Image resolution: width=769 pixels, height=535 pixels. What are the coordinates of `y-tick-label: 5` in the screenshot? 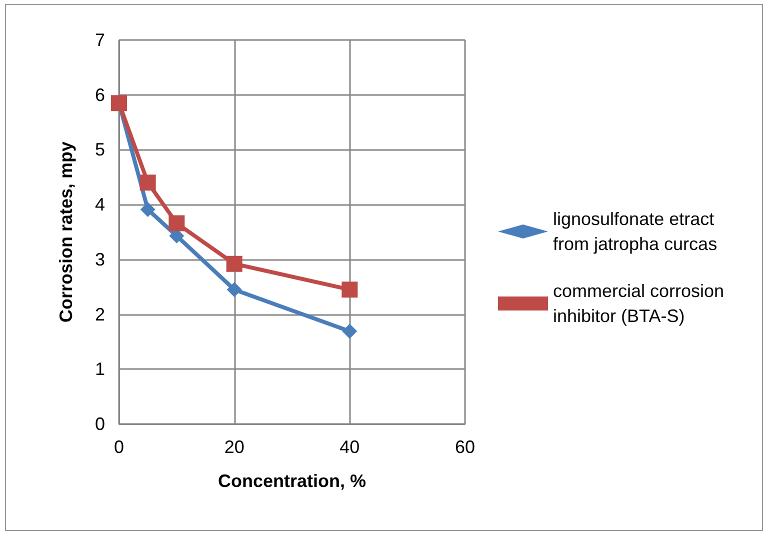 It's located at (99, 150).